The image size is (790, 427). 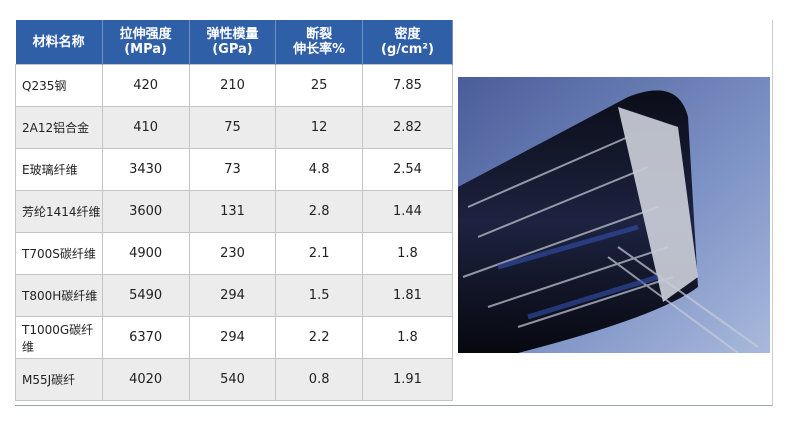 I want to click on cell-value: 131, so click(x=232, y=211).